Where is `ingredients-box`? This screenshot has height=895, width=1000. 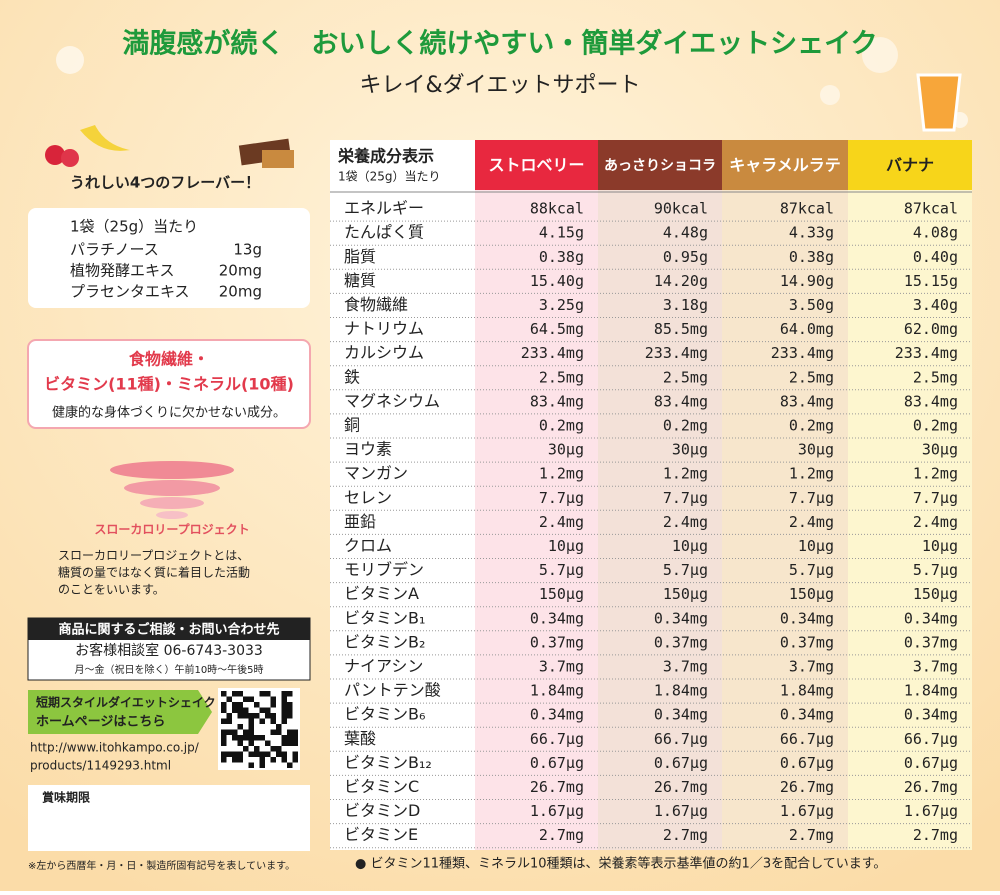
ingredients-box is located at coordinates (169, 258).